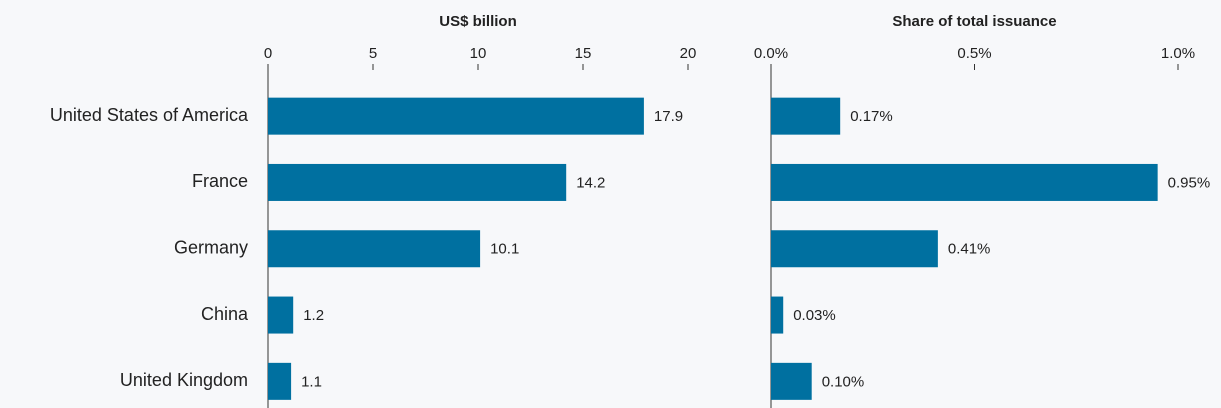 Image resolution: width=1221 pixels, height=408 pixels. I want to click on data-label: 0.03%, so click(814, 315).